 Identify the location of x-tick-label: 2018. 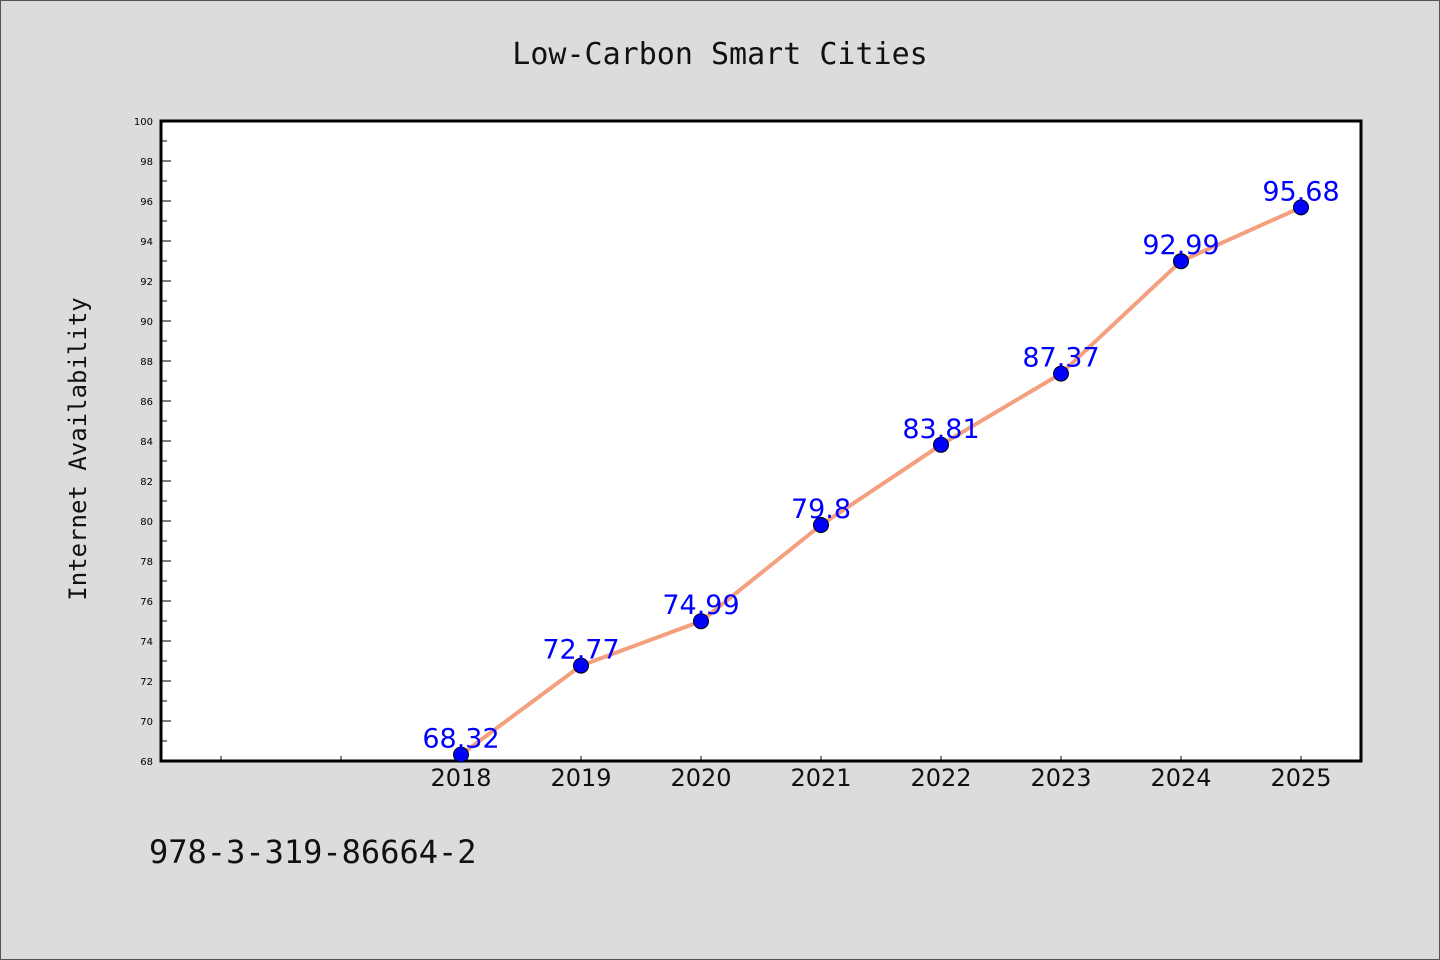
(460, 778).